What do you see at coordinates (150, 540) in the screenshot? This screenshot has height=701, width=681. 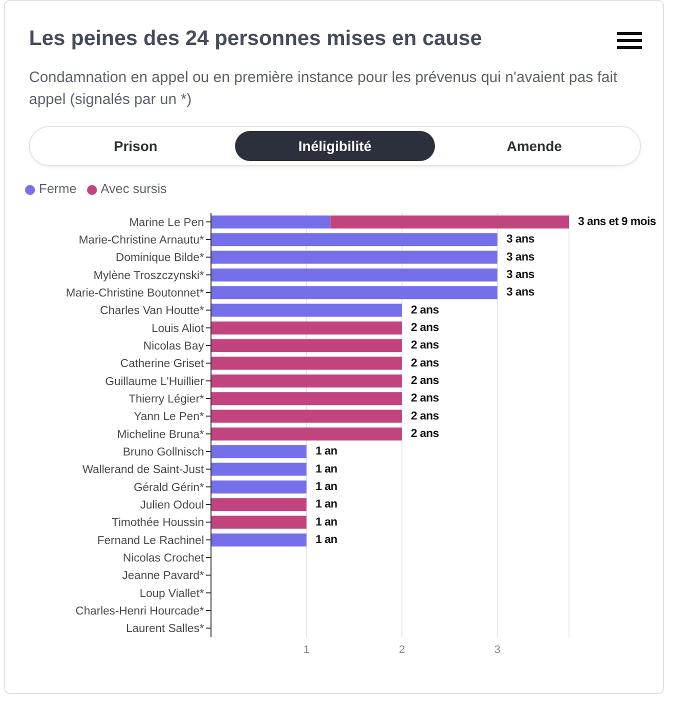 I see `y-tick-label: Fernand Le Rachinel` at bounding box center [150, 540].